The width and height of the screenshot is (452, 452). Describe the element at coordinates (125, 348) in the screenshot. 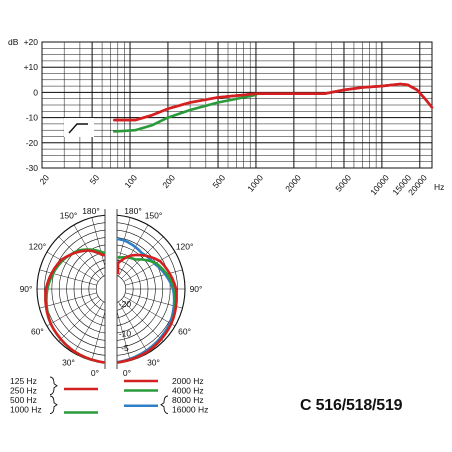

I see `radial-tick-label: -5` at that location.